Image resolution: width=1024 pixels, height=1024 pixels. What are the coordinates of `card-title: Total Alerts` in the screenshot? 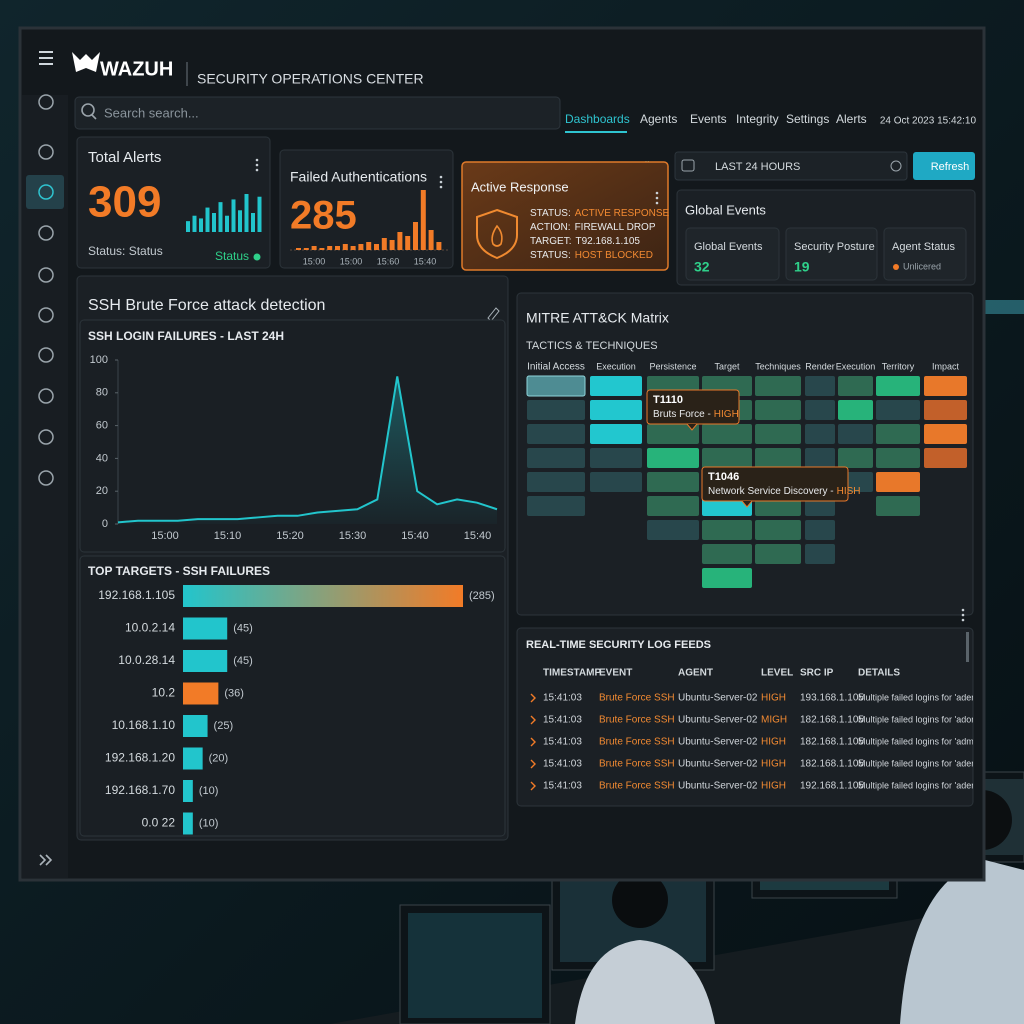 It's located at (124, 157).